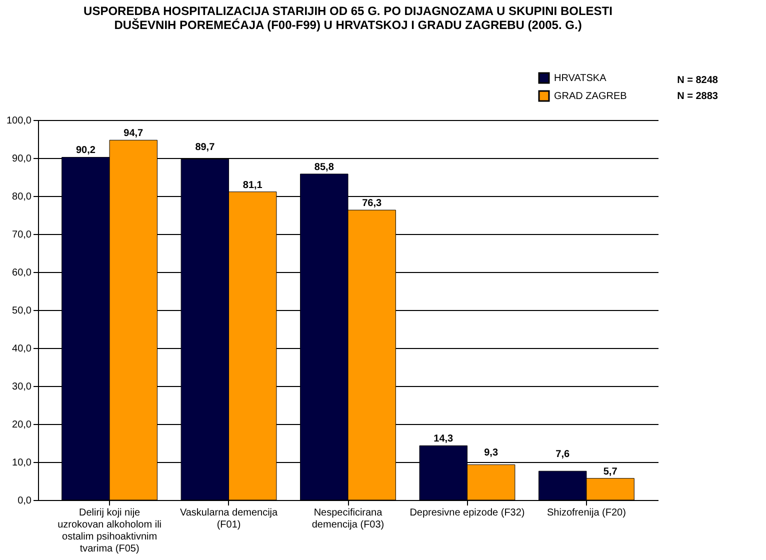 The image size is (766, 560). Describe the element at coordinates (444, 439) in the screenshot. I see `data-label: 14,3` at that location.